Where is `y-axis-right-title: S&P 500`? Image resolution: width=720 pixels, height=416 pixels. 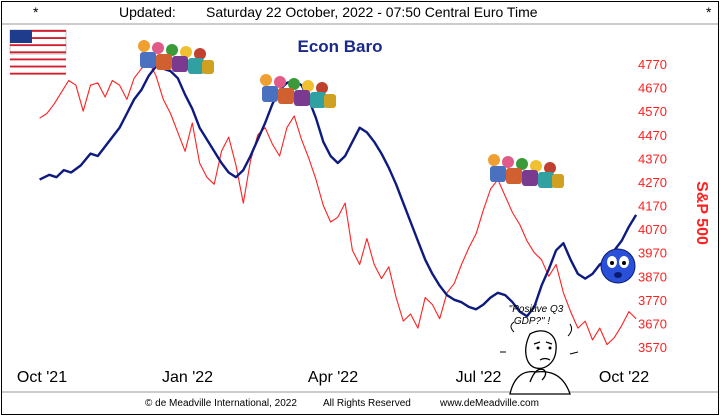
y-axis-right-title: S&P 500 is located at coordinates (701, 213).